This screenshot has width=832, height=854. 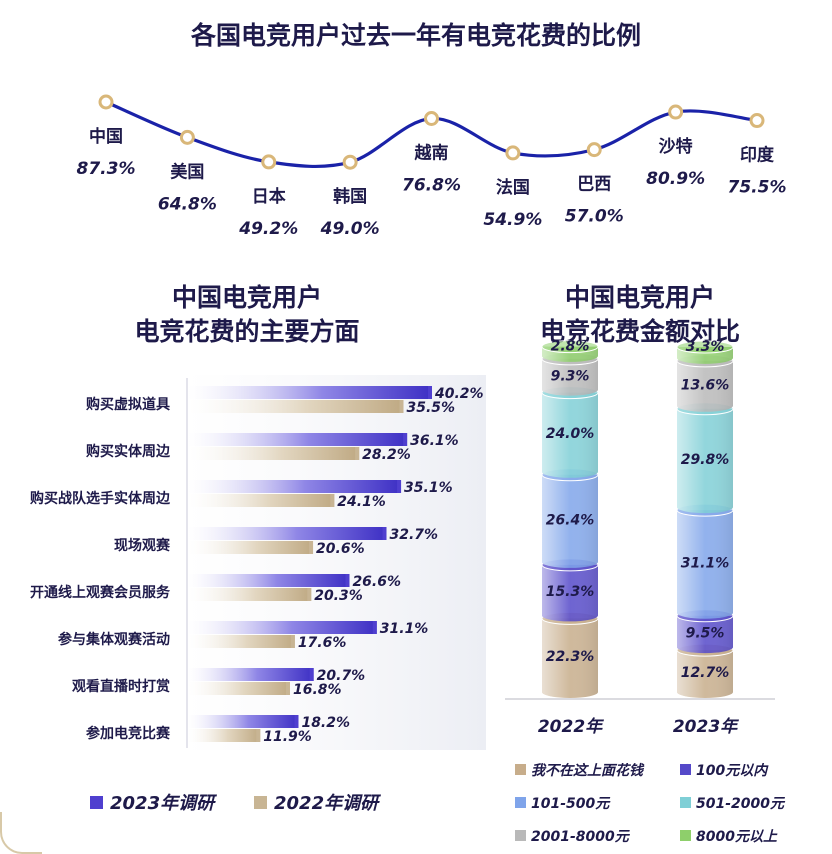 What do you see at coordinates (705, 673) in the screenshot?
I see `stack-value-label: 12.7%` at bounding box center [705, 673].